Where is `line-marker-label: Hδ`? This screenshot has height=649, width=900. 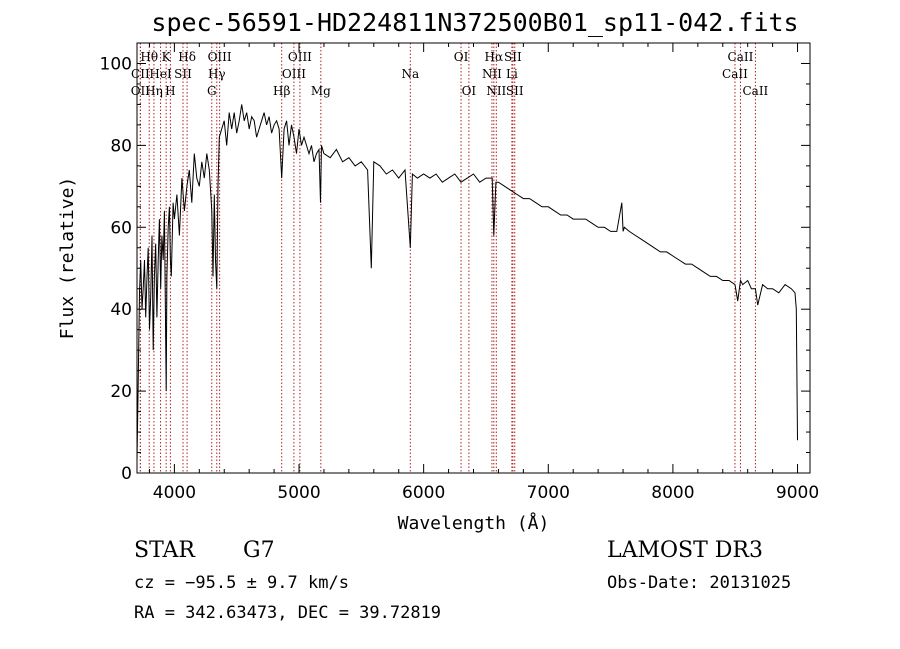 line-marker-label: Hδ is located at coordinates (187, 57).